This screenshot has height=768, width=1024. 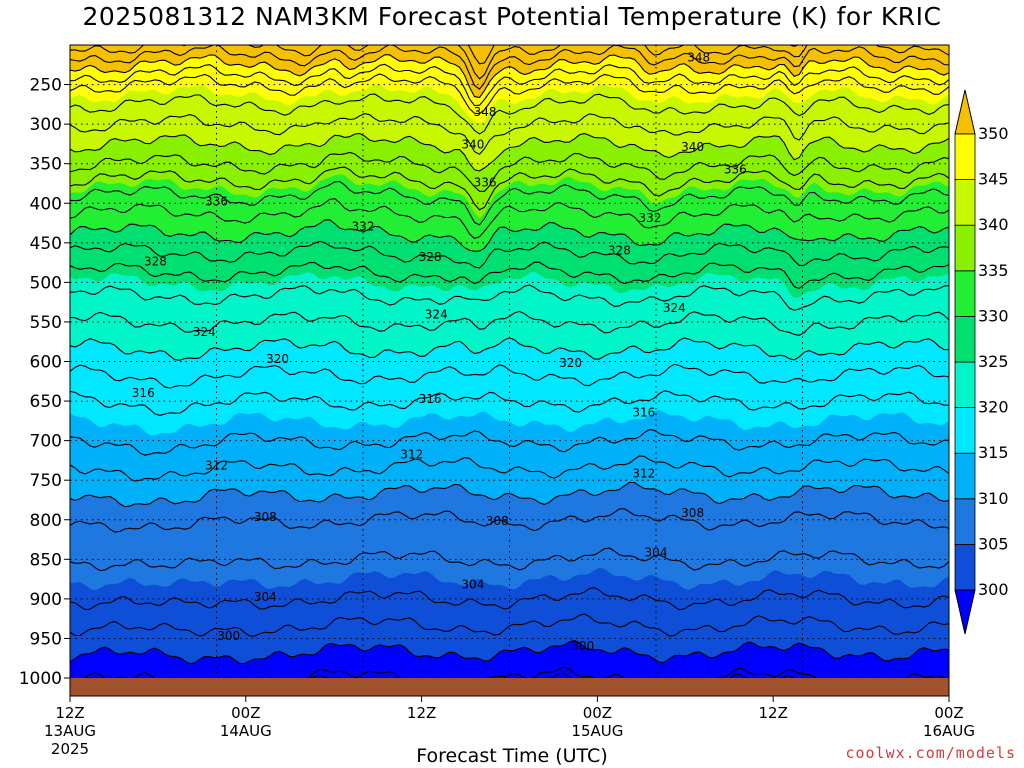 I want to click on ground-surface, so click(x=509, y=687).